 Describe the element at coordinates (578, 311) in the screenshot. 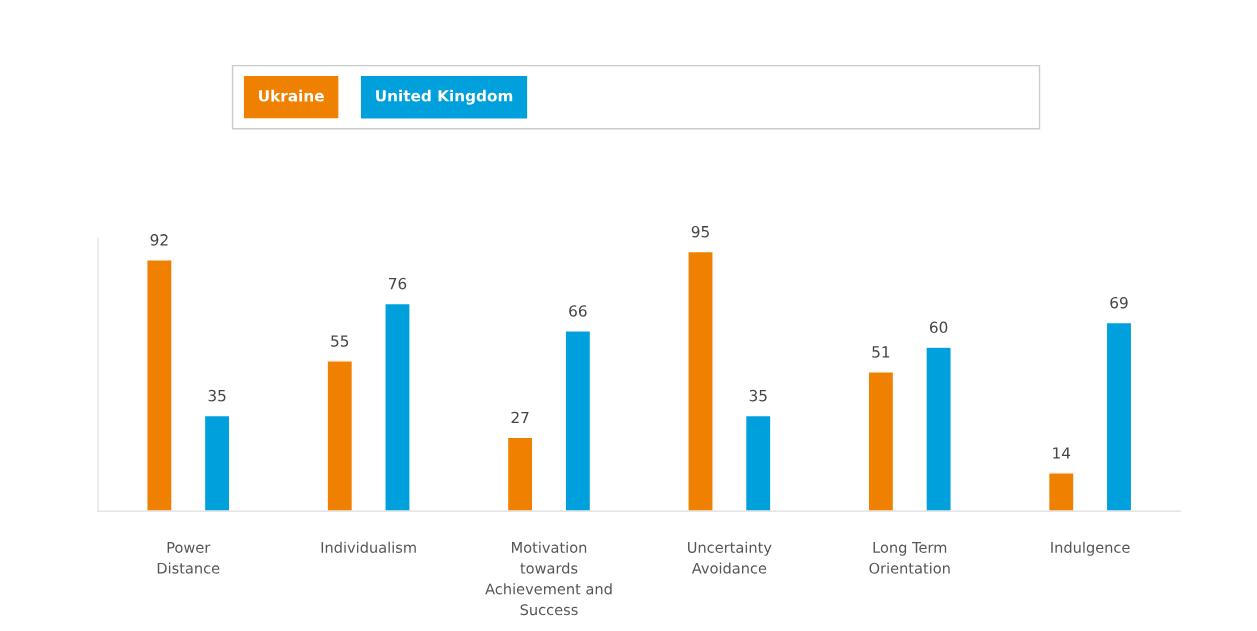

I see `data-label: 66` at that location.